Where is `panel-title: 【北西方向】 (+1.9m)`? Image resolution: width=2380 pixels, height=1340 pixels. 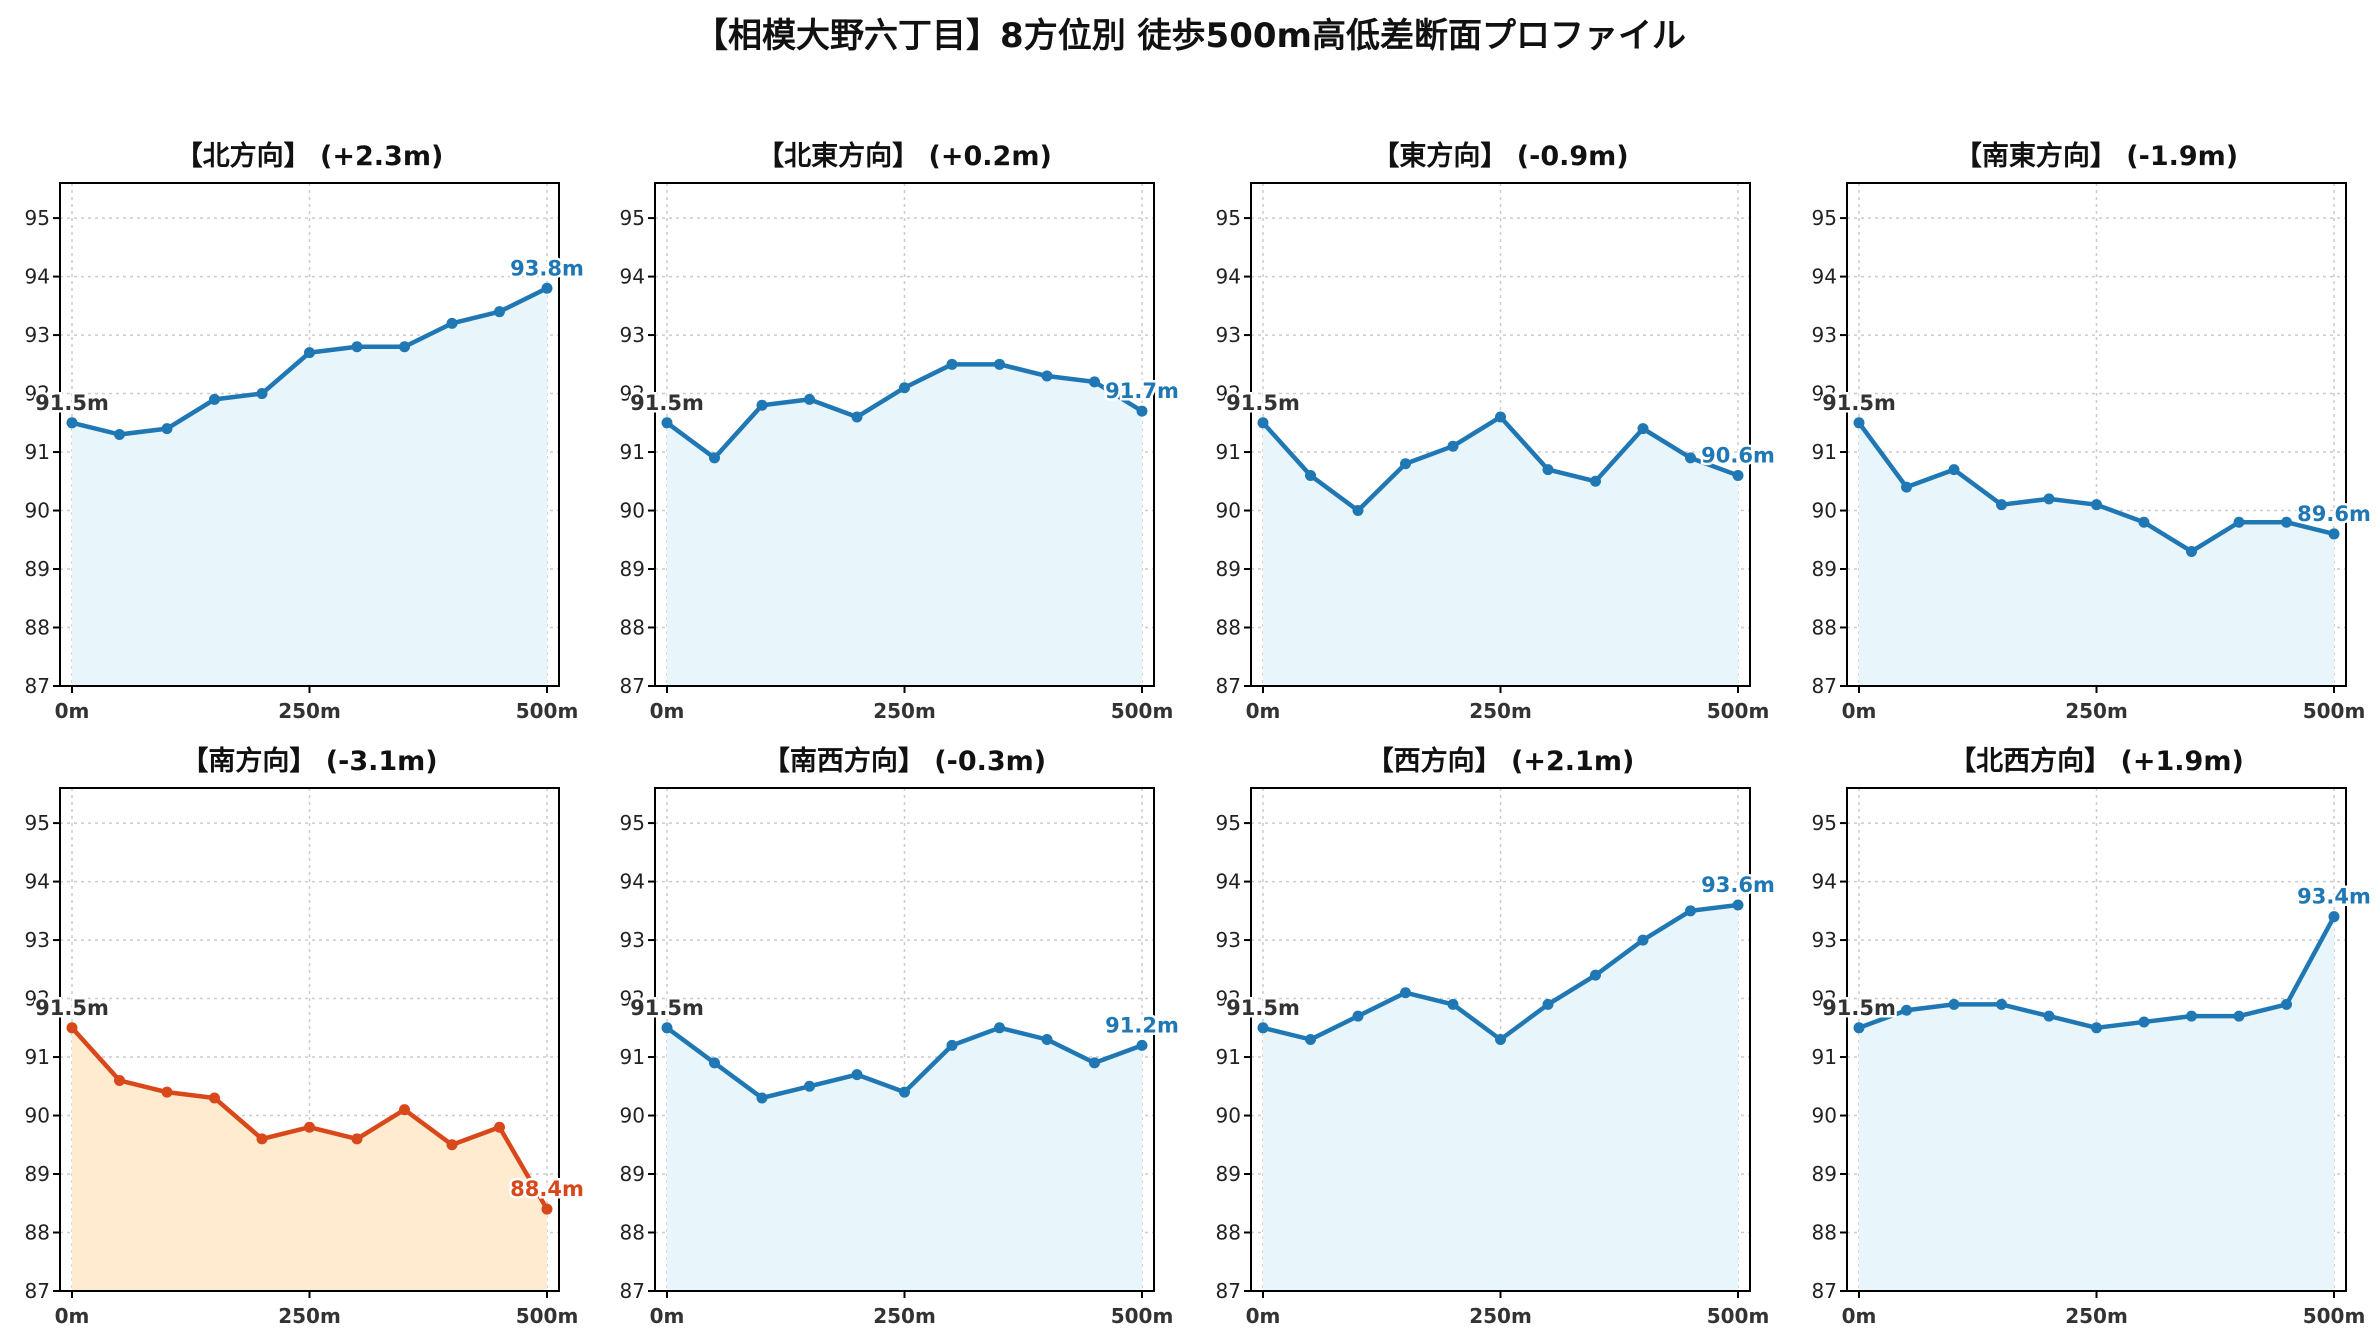 panel-title: 【北西方向】 (+1.9m) is located at coordinates (2096, 761).